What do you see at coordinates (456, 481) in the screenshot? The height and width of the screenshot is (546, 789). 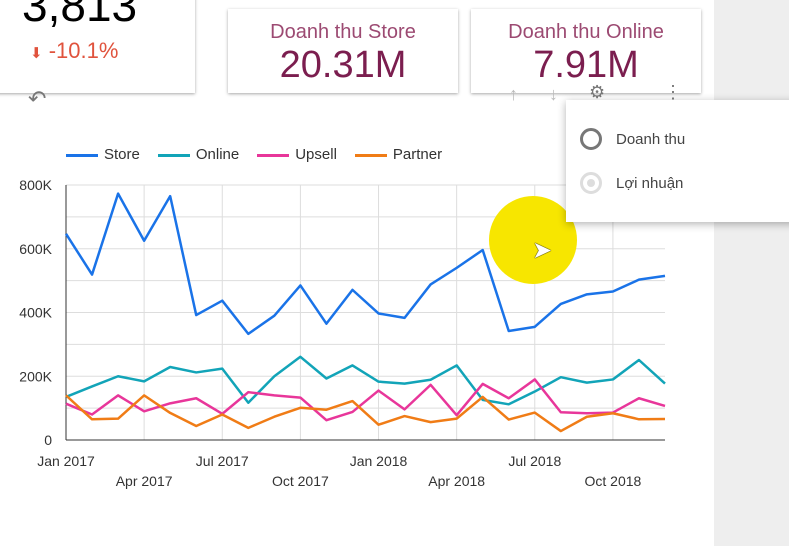 I see `x-tick-label: Apr 2018` at bounding box center [456, 481].